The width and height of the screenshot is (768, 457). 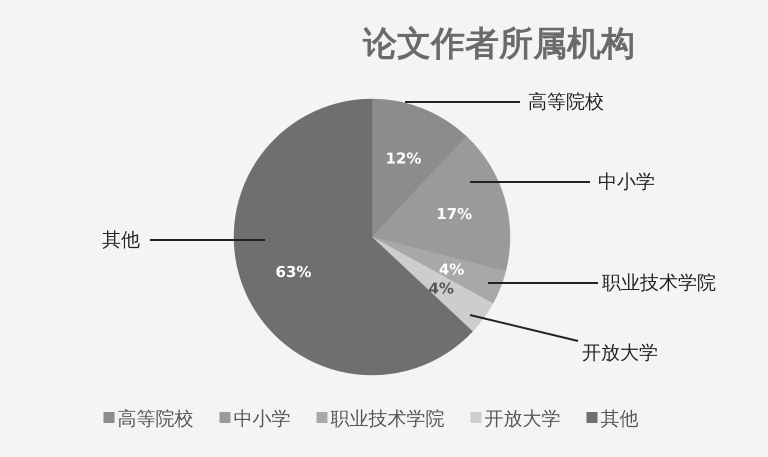 What do you see at coordinates (659, 283) in the screenshot?
I see `slice-label: 职业技术学院` at bounding box center [659, 283].